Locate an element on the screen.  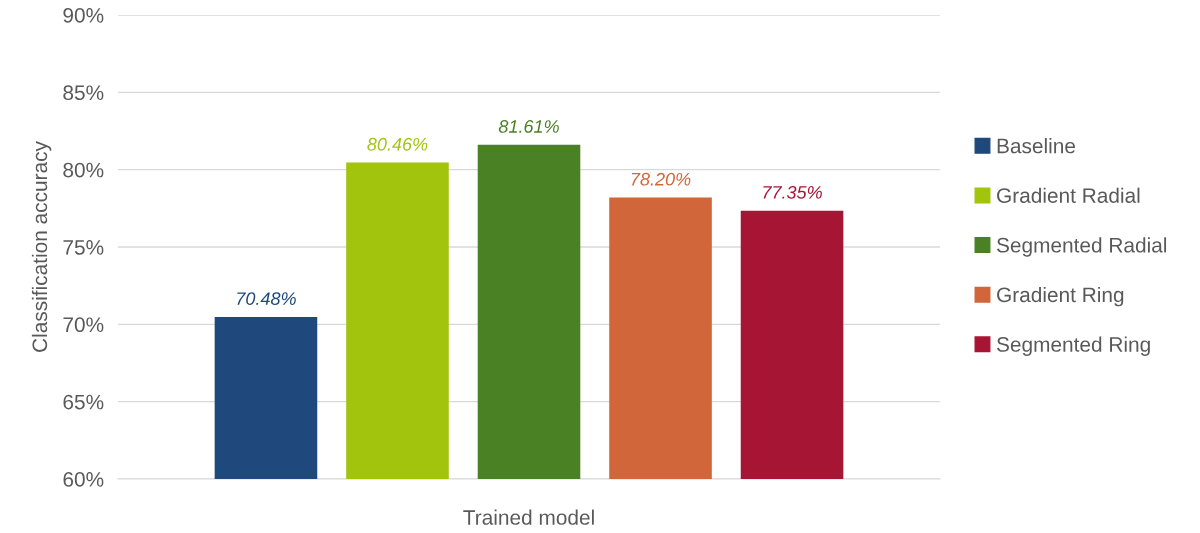
data-label: 81.61% is located at coordinates (528, 126).